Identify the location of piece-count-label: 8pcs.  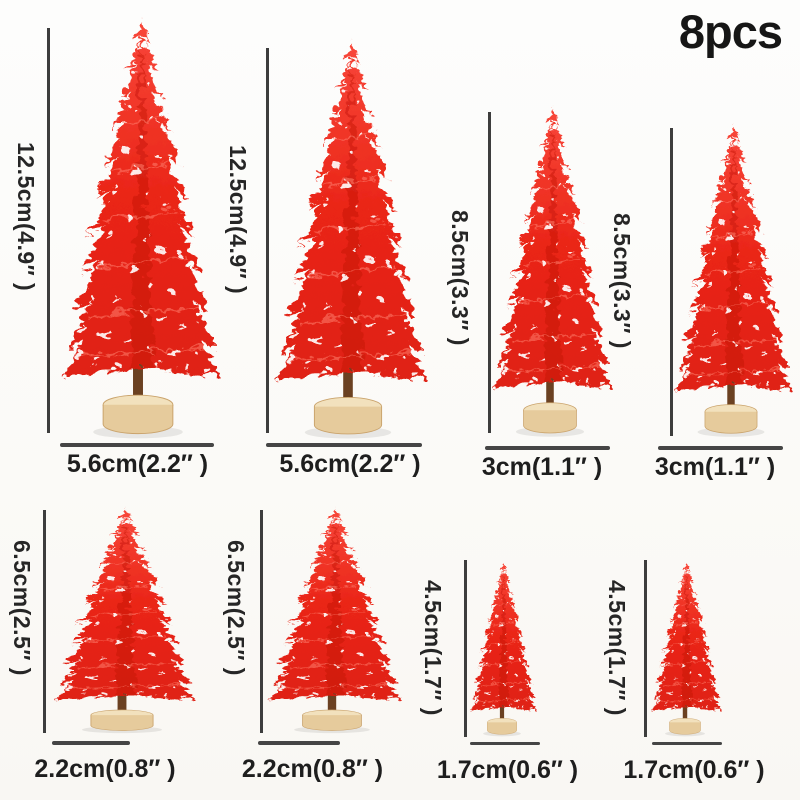
(730, 31).